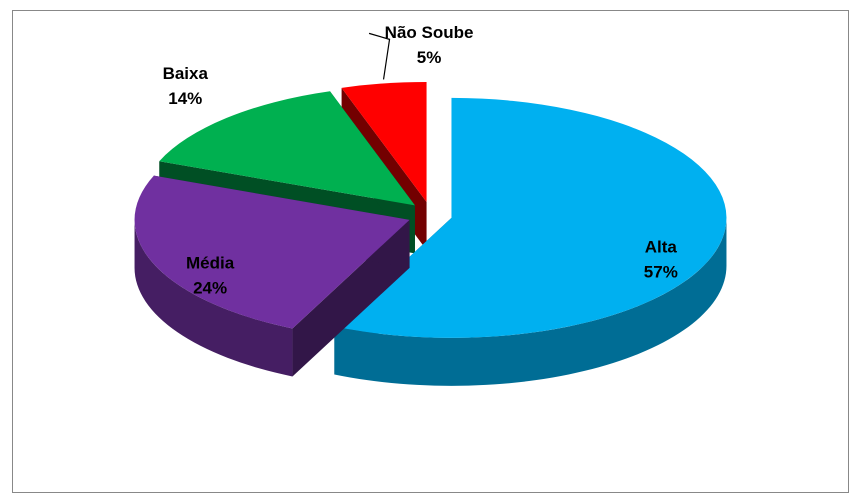 The image size is (859, 503). Describe the element at coordinates (210, 262) in the screenshot. I see `data-label-name: Média` at that location.